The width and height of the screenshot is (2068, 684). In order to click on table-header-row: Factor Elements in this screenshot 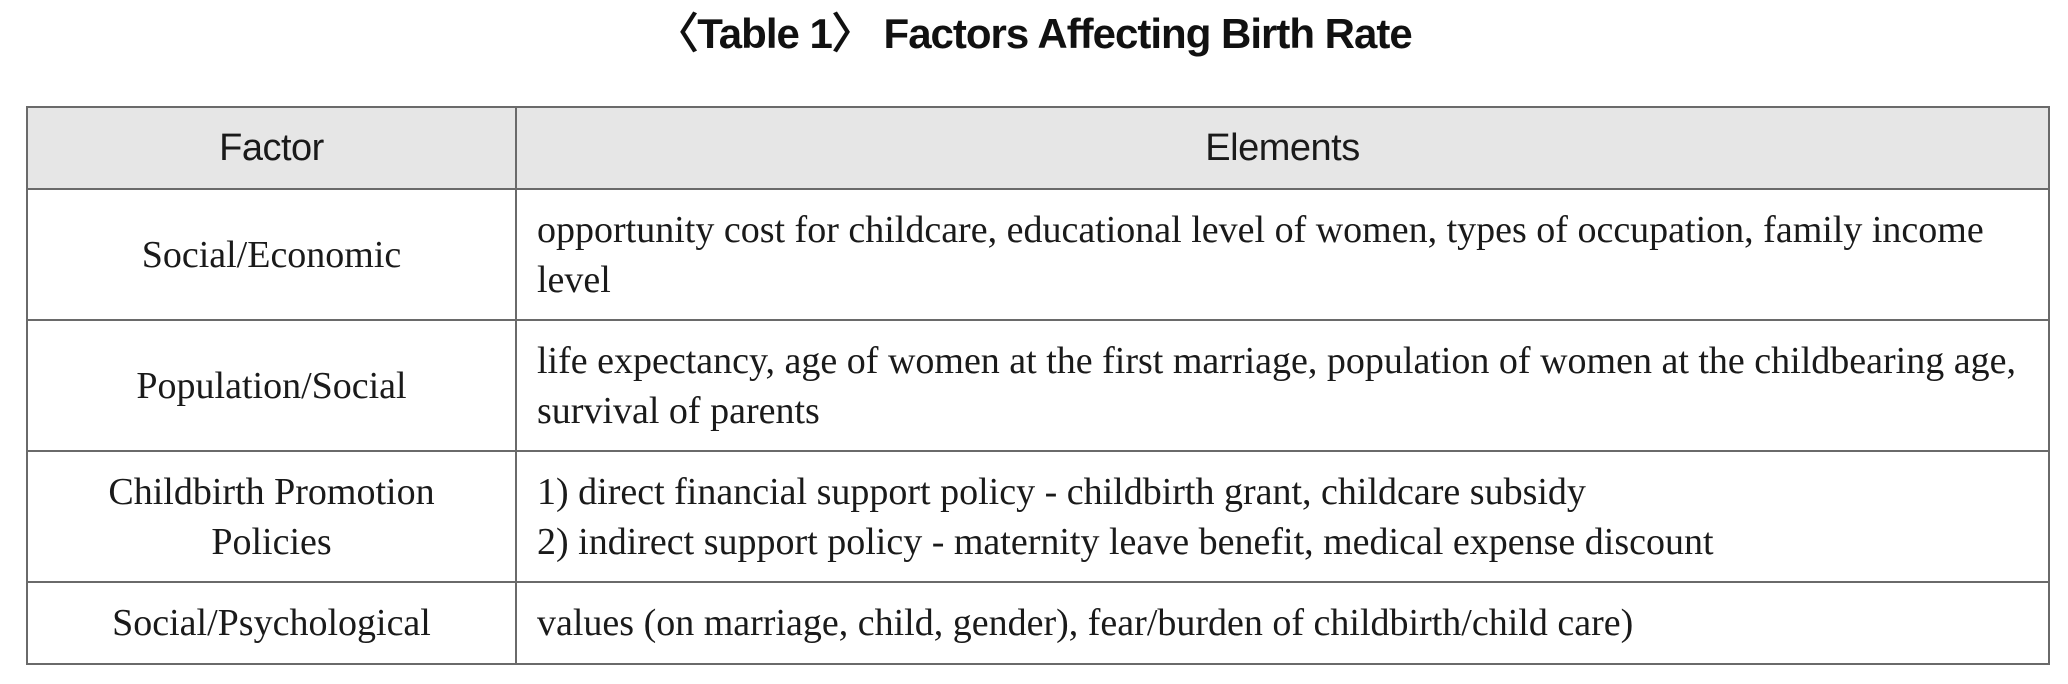, I will do `click(1038, 148)`.